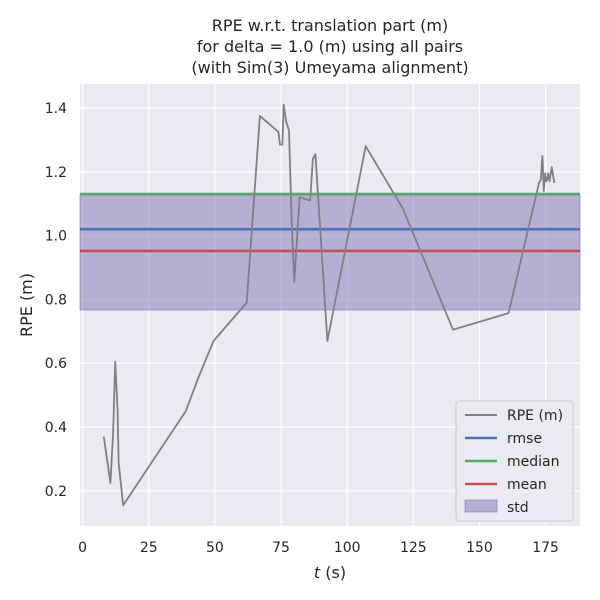  What do you see at coordinates (413, 548) in the screenshot?
I see `x-tick-label: 125` at bounding box center [413, 548].